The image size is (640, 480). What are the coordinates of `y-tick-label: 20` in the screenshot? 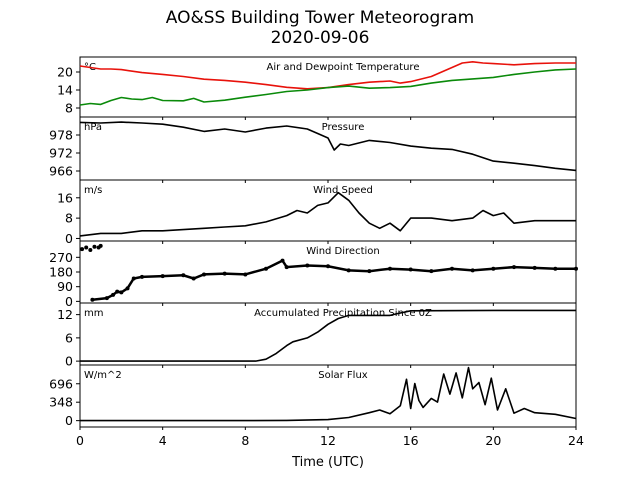 It's located at (65, 72).